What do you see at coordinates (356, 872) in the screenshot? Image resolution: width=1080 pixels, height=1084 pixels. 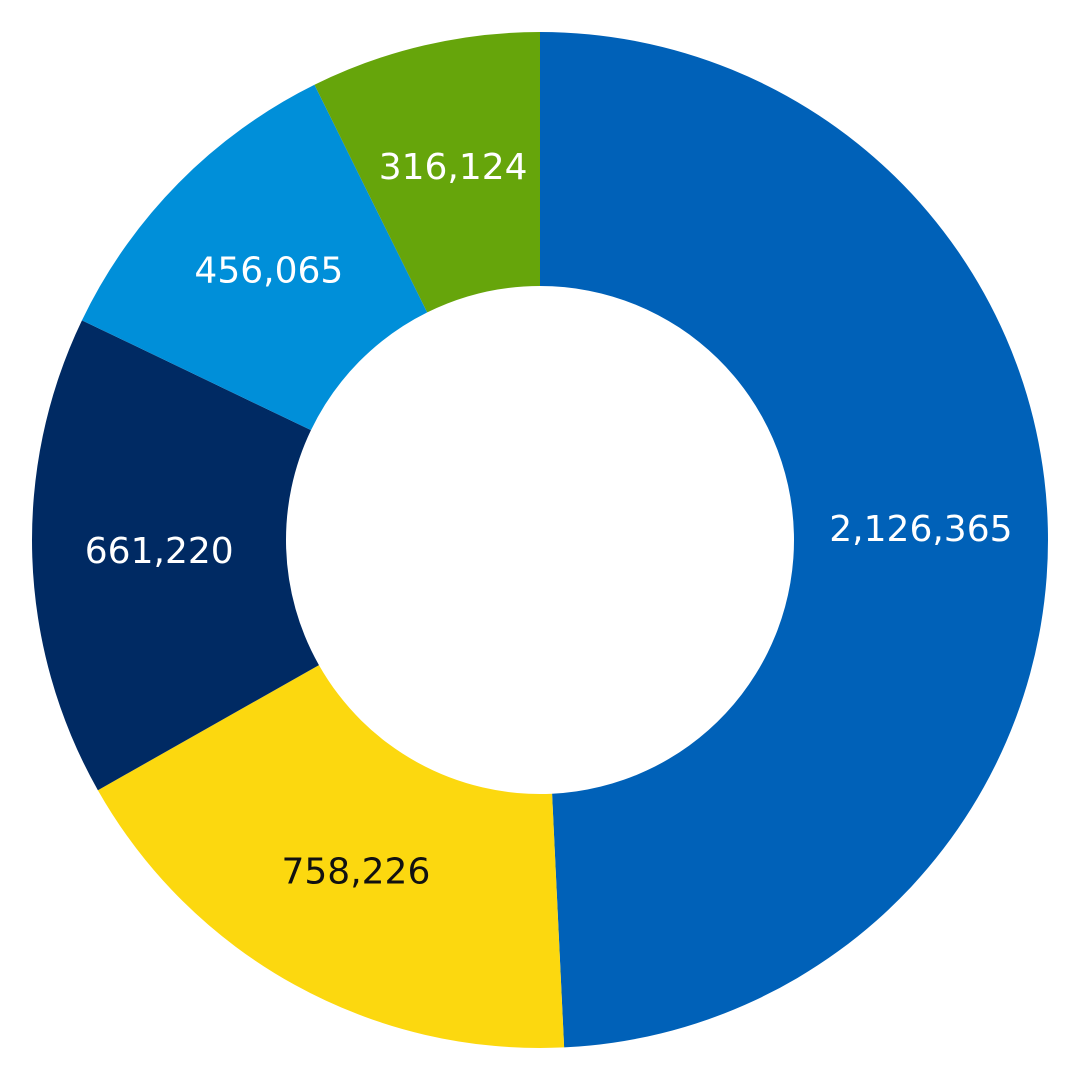 I see `value-label: 758,226` at bounding box center [356, 872].